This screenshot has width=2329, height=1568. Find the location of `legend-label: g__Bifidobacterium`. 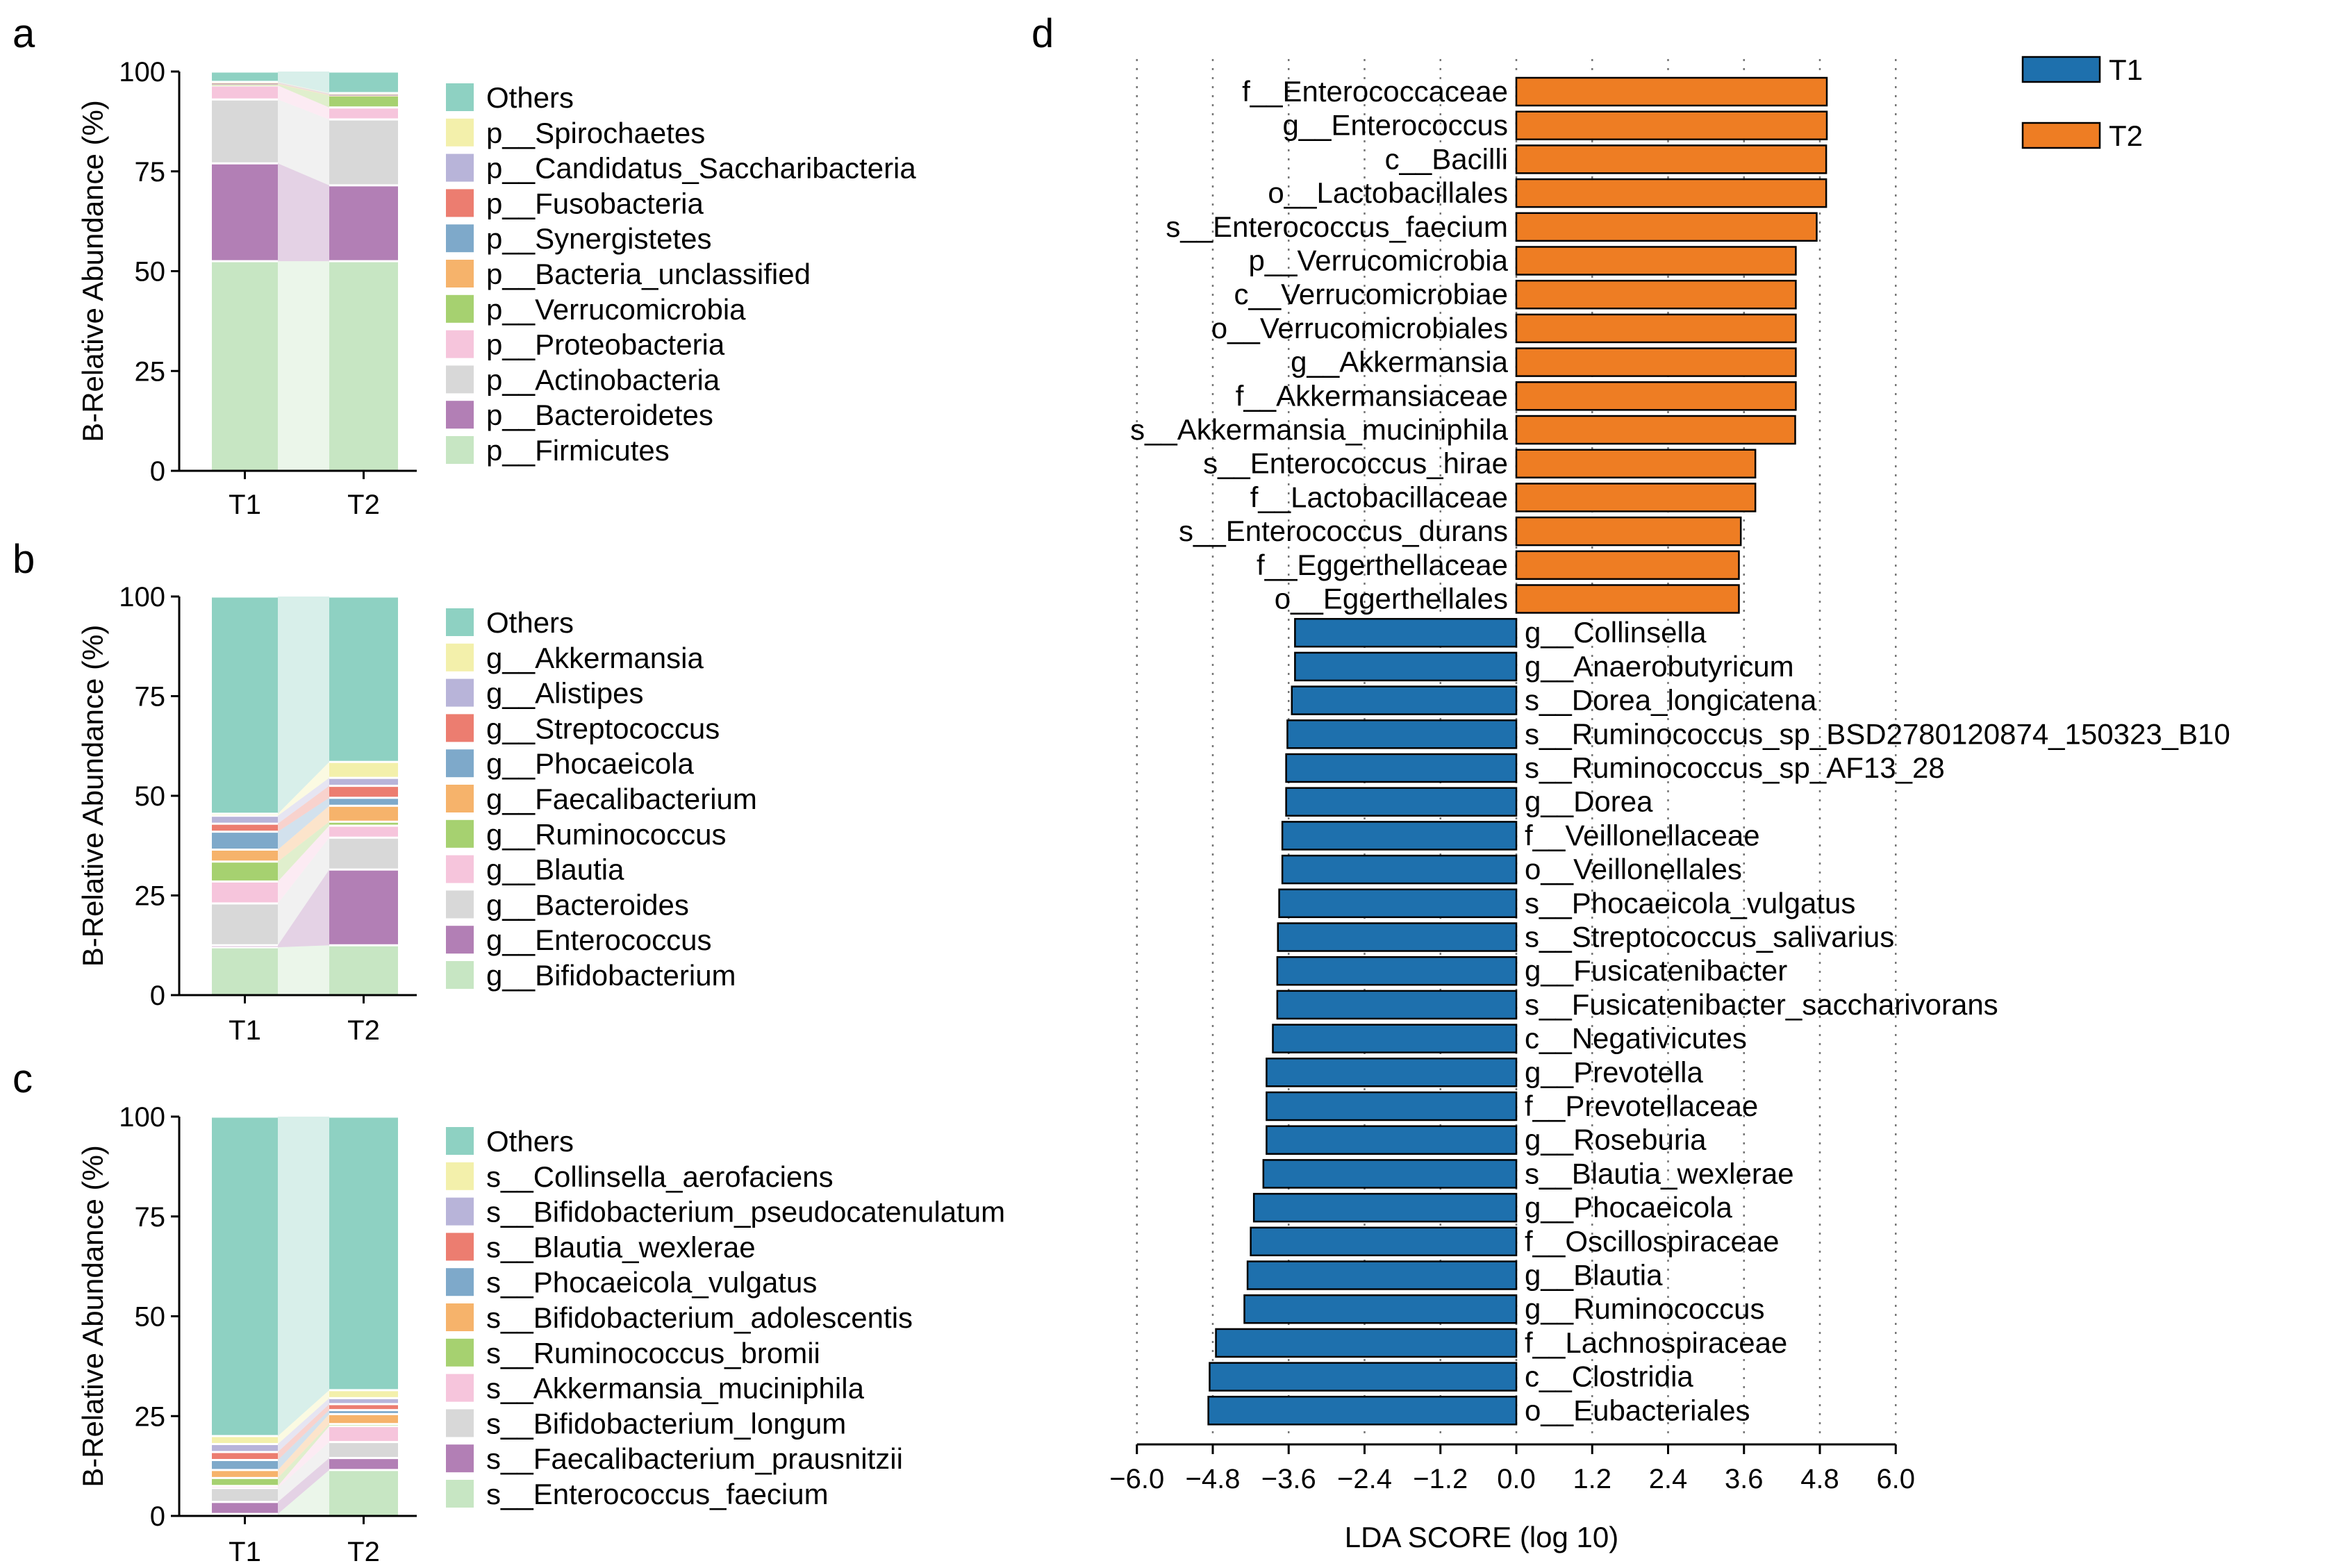

legend-label: g__Bifidobacterium is located at coordinates (611, 976).